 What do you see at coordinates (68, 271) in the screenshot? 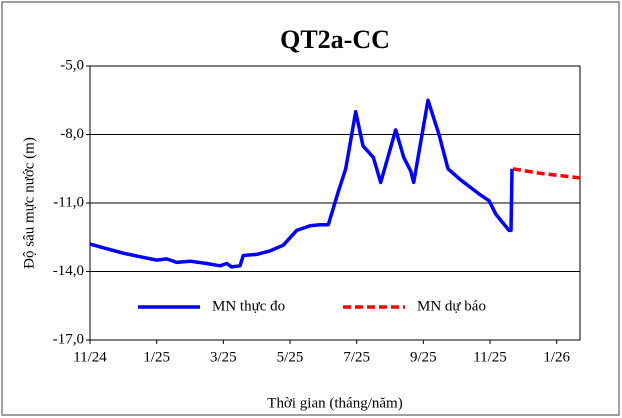
I see `y-tick-label: -14,0` at bounding box center [68, 271].